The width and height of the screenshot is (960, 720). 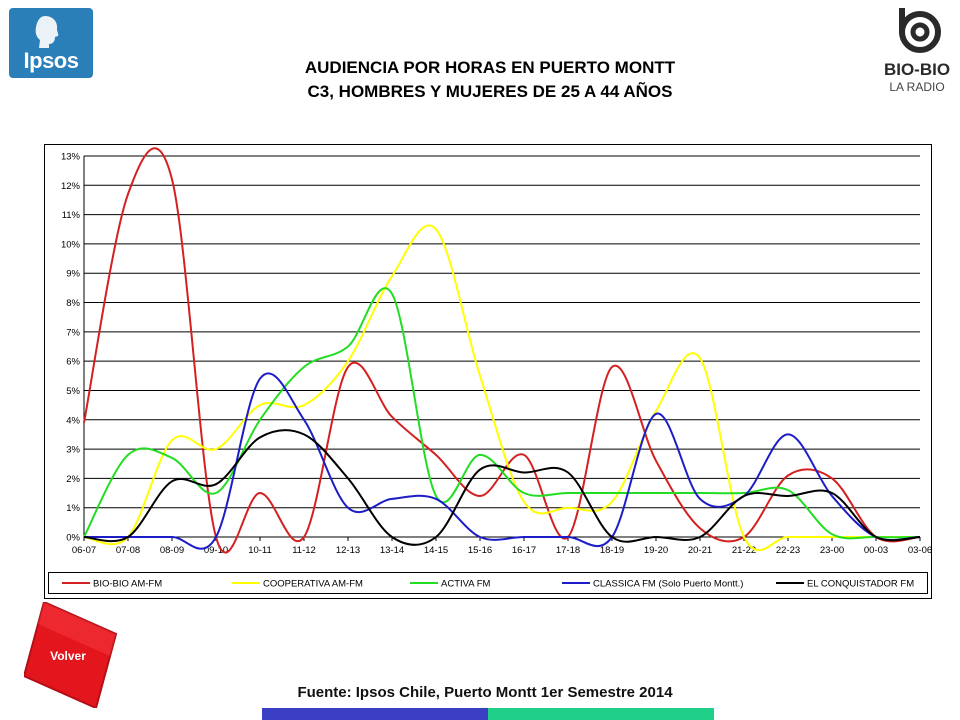 I want to click on x-tick-label: 07-08, so click(x=128, y=550).